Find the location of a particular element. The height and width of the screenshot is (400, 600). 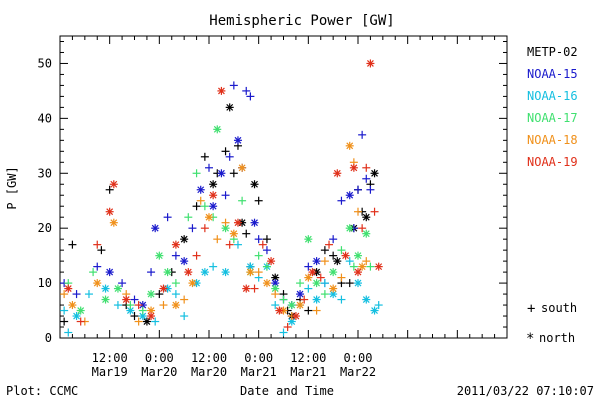

x-axis-label: Date and Time is located at coordinates (287, 391).